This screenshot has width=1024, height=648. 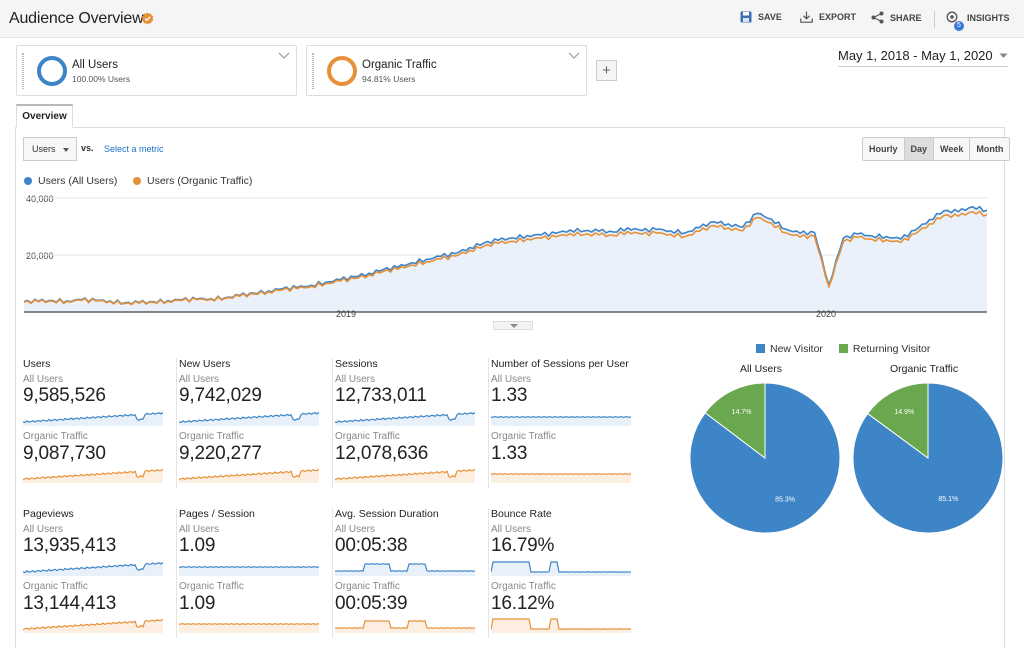 What do you see at coordinates (371, 545) in the screenshot?
I see `metric-value: 00:05:38` at bounding box center [371, 545].